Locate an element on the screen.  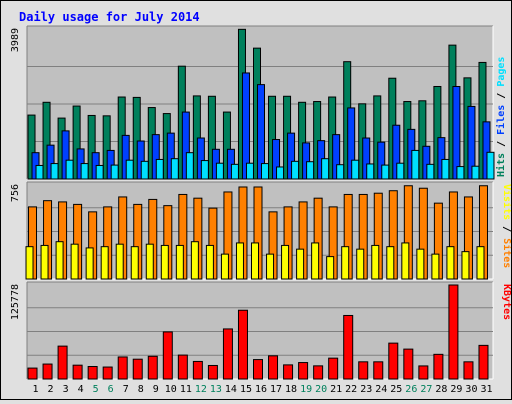
x-tick-label-day-19: 19 is located at coordinates (306, 389).